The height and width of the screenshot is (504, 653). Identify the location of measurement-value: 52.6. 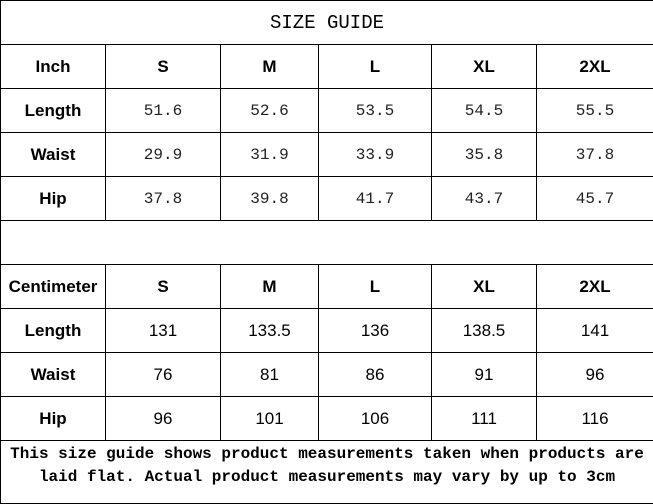
(270, 111).